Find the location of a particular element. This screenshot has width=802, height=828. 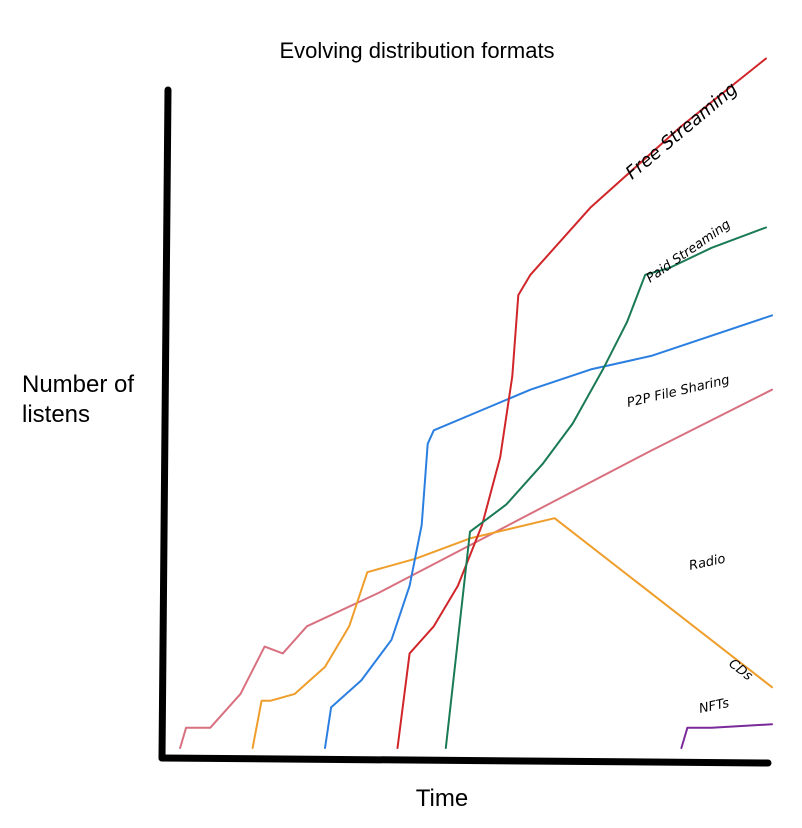

y-axis-label: Number of listens is located at coordinates (81, 399).